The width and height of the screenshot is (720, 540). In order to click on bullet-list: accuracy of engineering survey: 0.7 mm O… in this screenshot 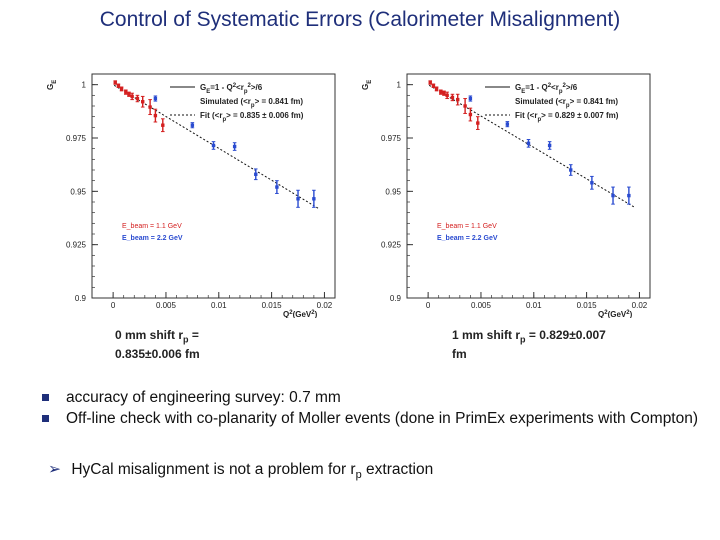, I will do `click(375, 409)`.